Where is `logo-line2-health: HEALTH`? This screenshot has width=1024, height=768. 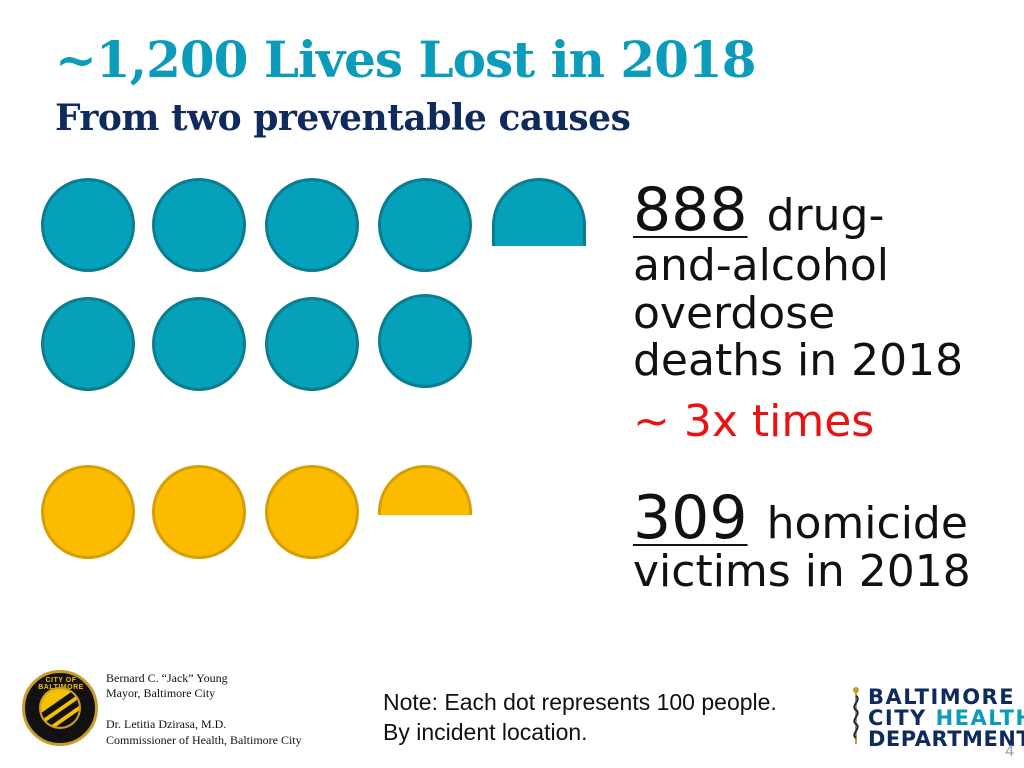
logo-line2-health: HEALTH is located at coordinates (979, 718).